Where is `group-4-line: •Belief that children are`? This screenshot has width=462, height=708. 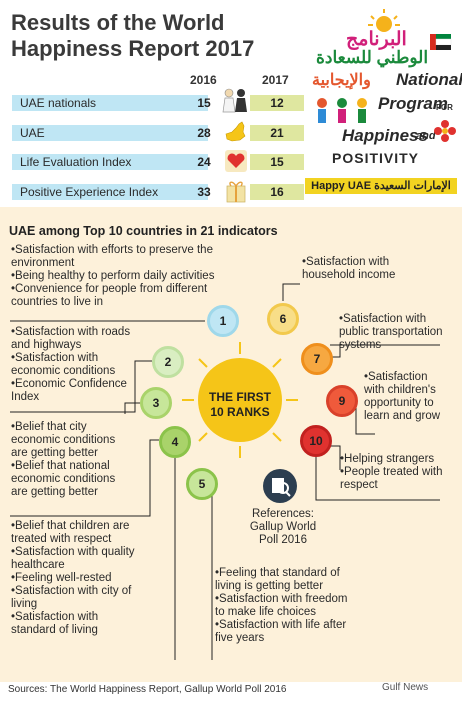
group-4-line: •Belief that children are is located at coordinates (70, 526).